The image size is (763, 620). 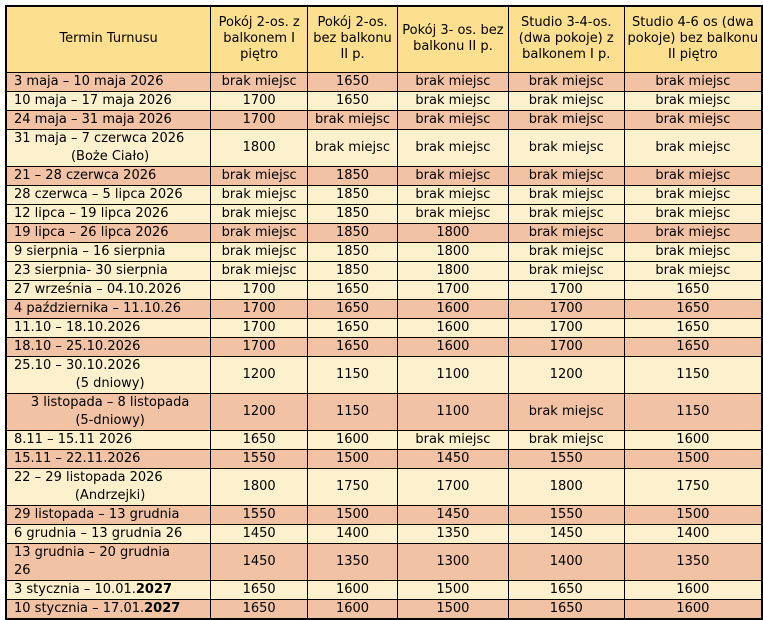 I want to click on term-cell: 13 grudnia – 20 grudnia 26, so click(x=108, y=561).